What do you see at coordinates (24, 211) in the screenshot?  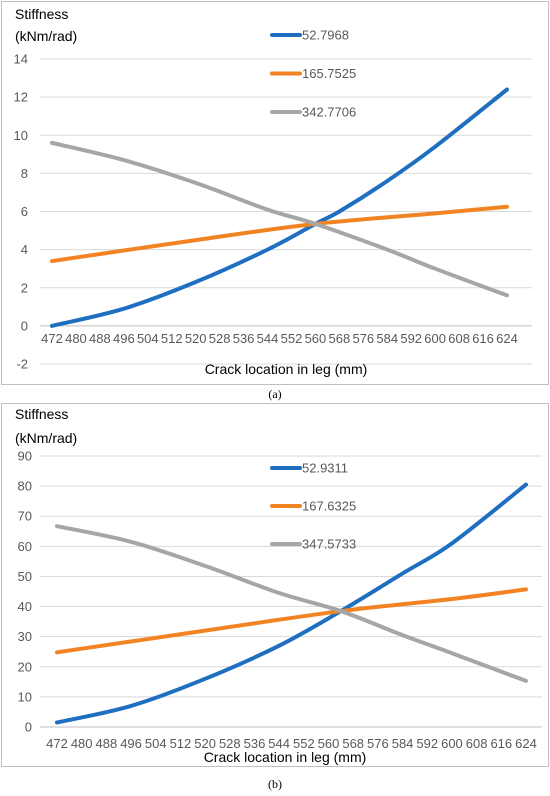 I see `y-tick-label: 6` at bounding box center [24, 211].